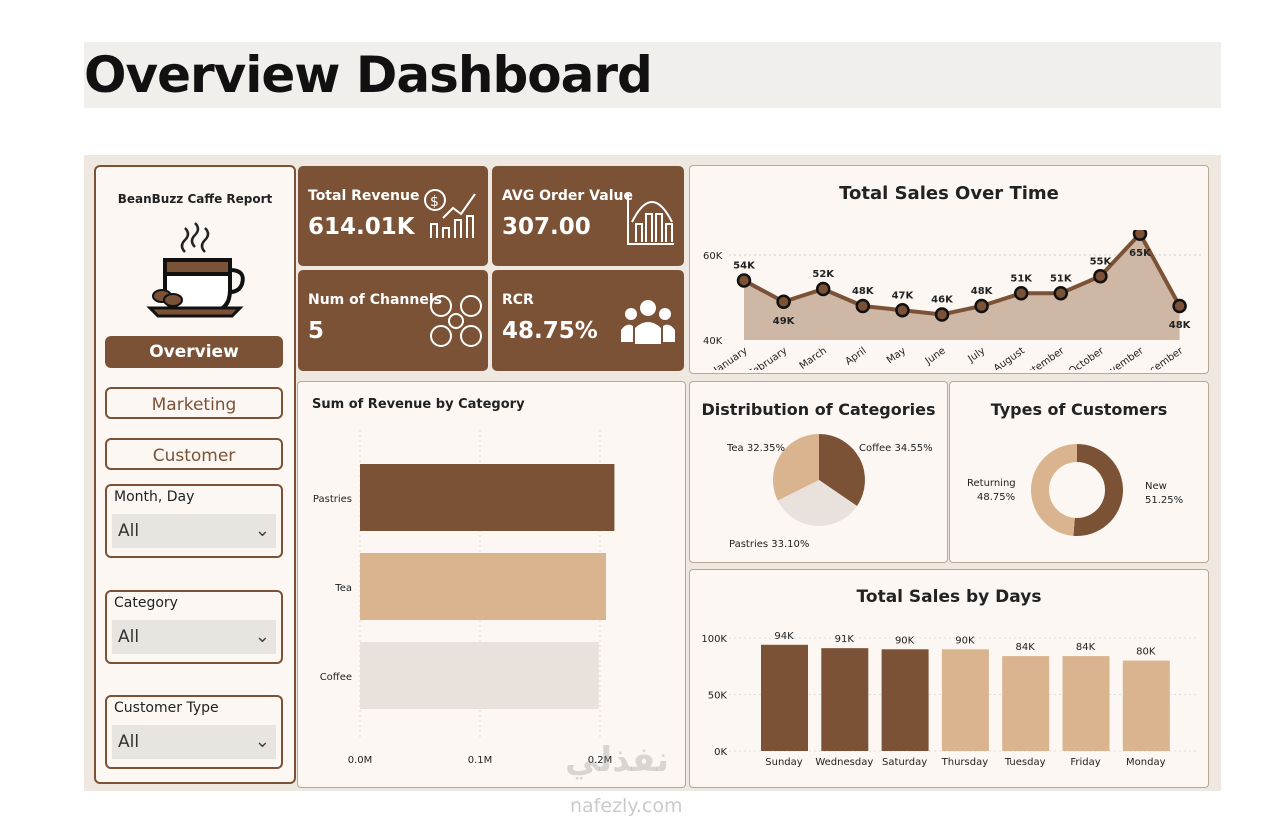  What do you see at coordinates (194, 454) in the screenshot?
I see `nav-customer-button: Customer` at bounding box center [194, 454].